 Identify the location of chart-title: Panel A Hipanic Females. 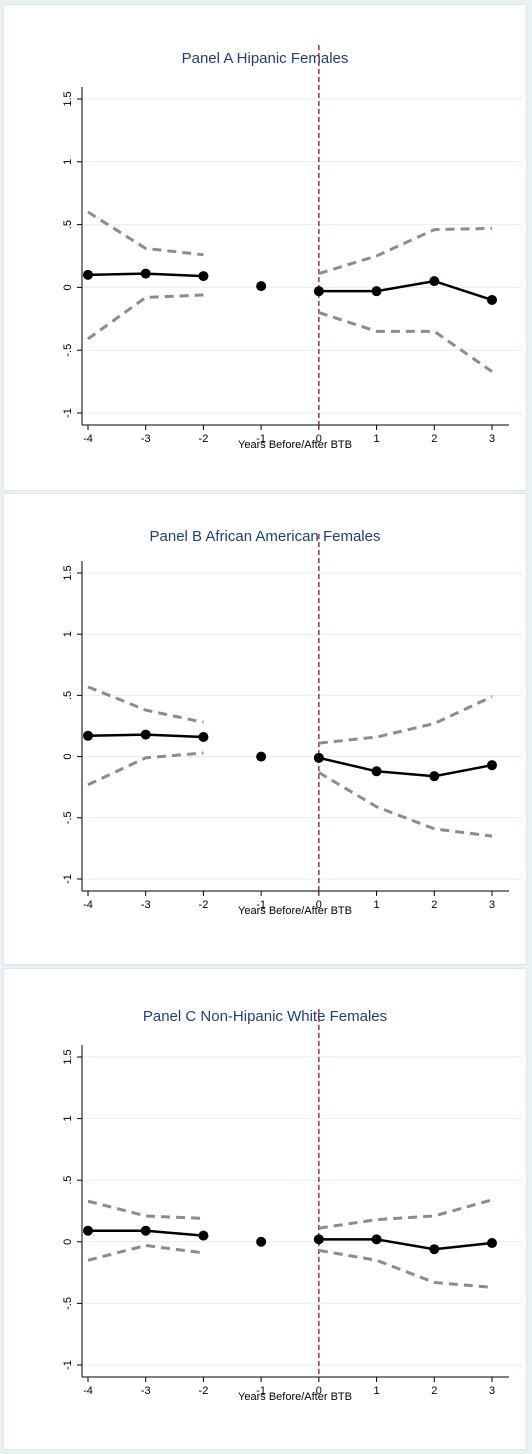
(265, 58).